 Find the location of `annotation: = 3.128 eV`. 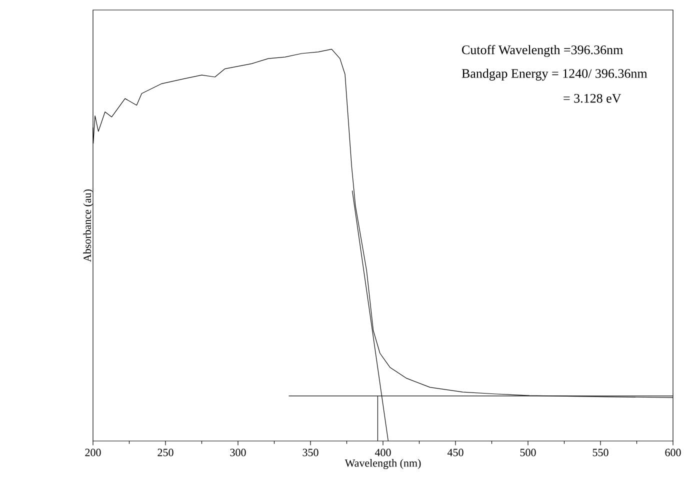

annotation: = 3.128 eV is located at coordinates (593, 98).